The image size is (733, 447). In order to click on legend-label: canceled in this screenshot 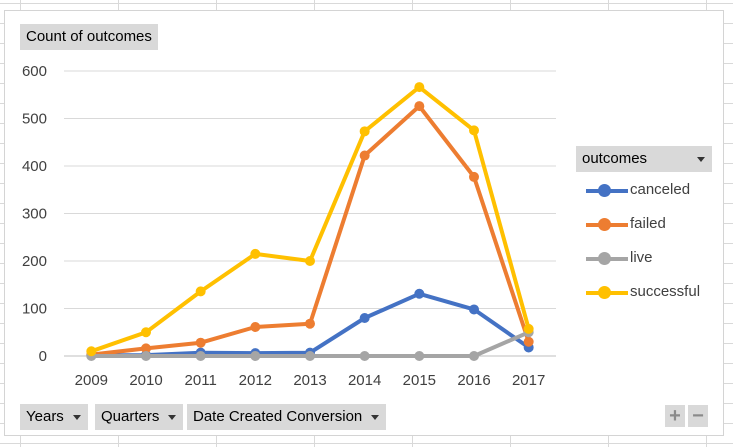, I will do `click(660, 189)`.